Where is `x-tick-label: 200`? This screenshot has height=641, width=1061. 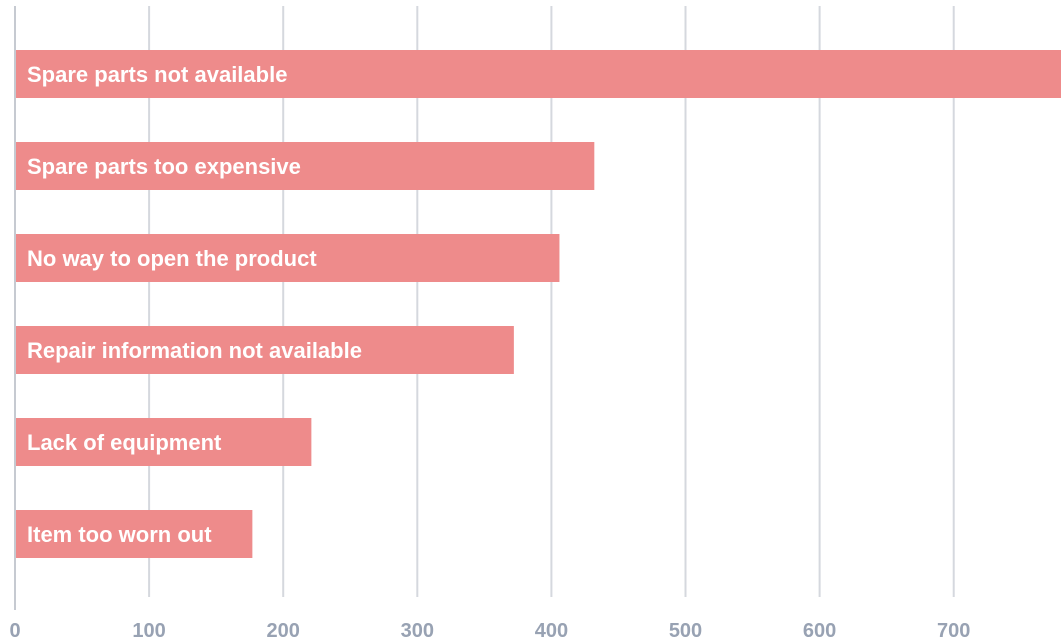
x-tick-label: 200 is located at coordinates (283, 630).